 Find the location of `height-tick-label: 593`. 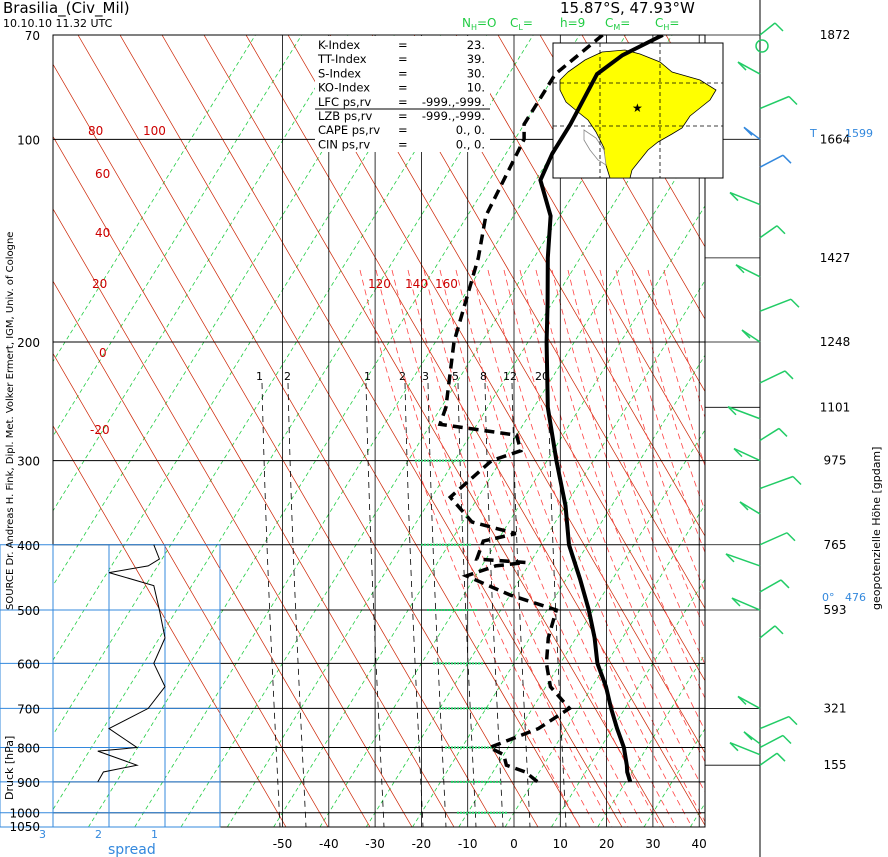

height-tick-label: 593 is located at coordinates (835, 610).